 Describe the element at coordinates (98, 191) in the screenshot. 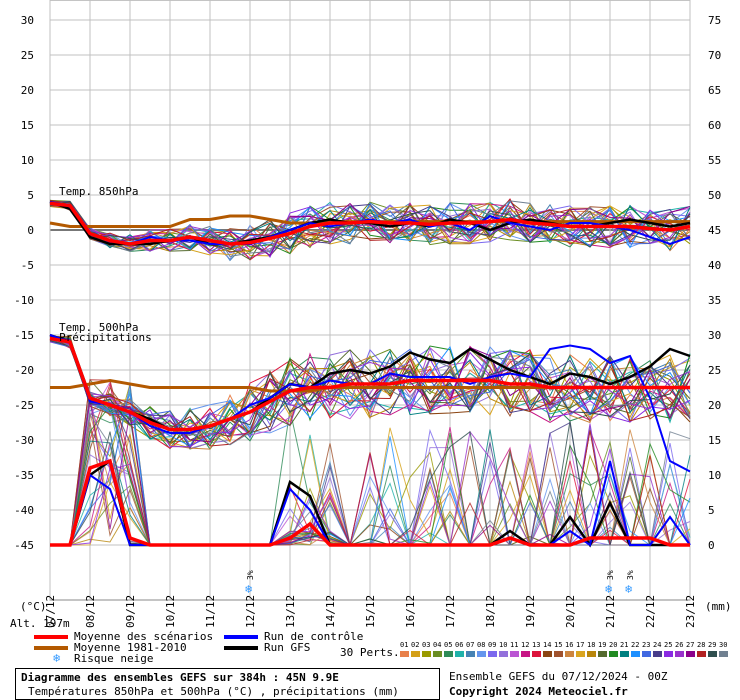

I see `t850-panel-label: Temp. 850hPa` at that location.